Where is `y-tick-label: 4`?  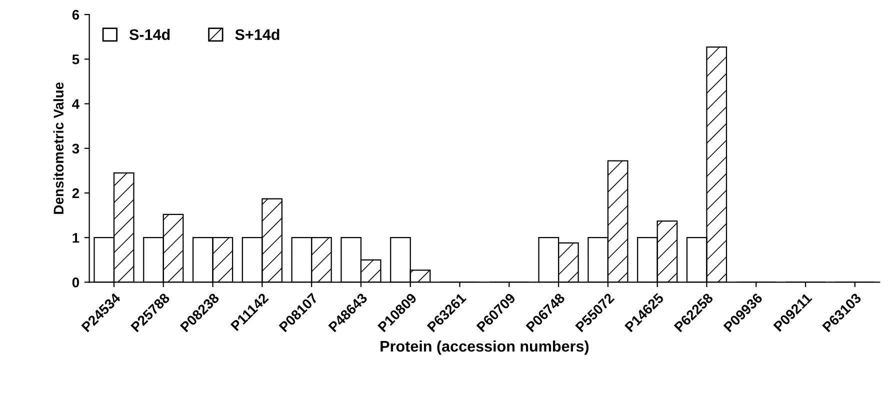
y-tick-label: 4 is located at coordinates (76, 104).